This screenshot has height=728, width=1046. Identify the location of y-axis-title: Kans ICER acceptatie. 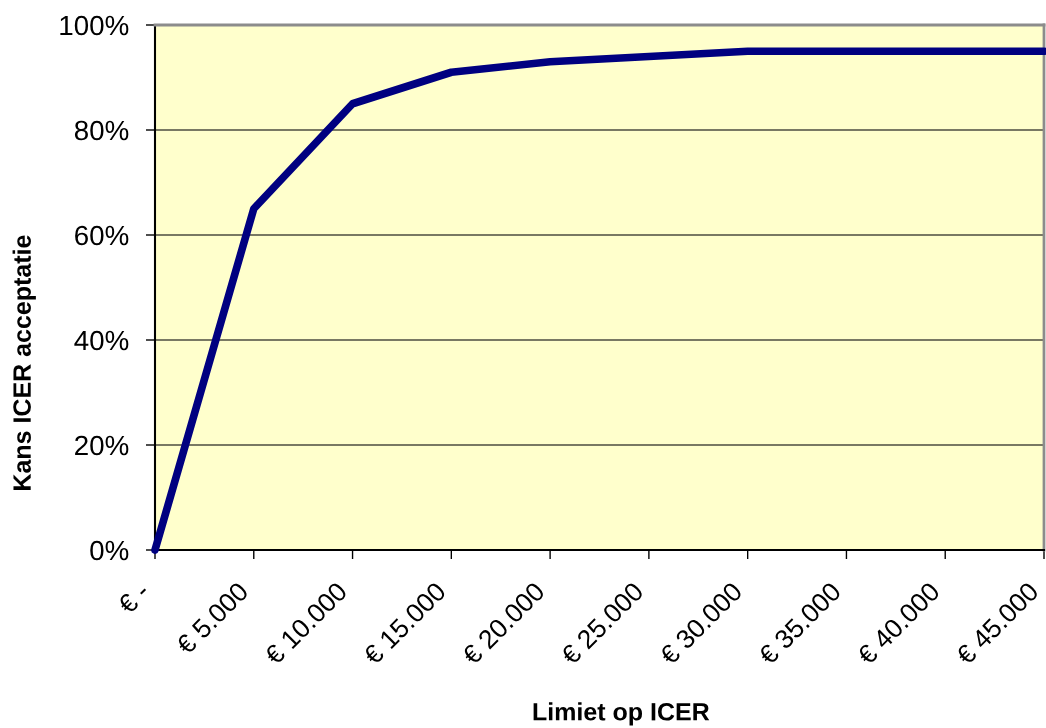
(24, 362).